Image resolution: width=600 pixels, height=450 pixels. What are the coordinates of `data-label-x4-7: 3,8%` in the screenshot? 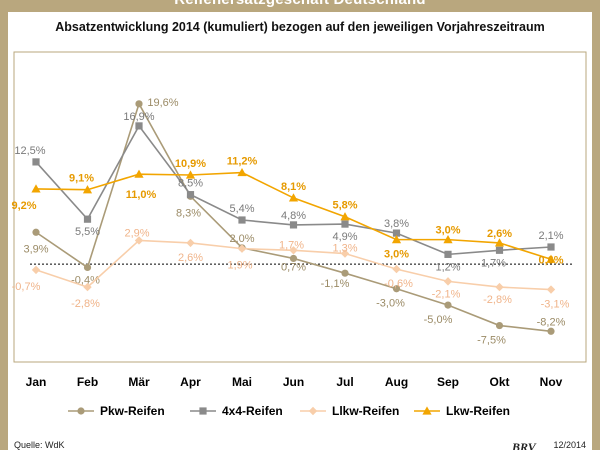 It's located at (396, 224).